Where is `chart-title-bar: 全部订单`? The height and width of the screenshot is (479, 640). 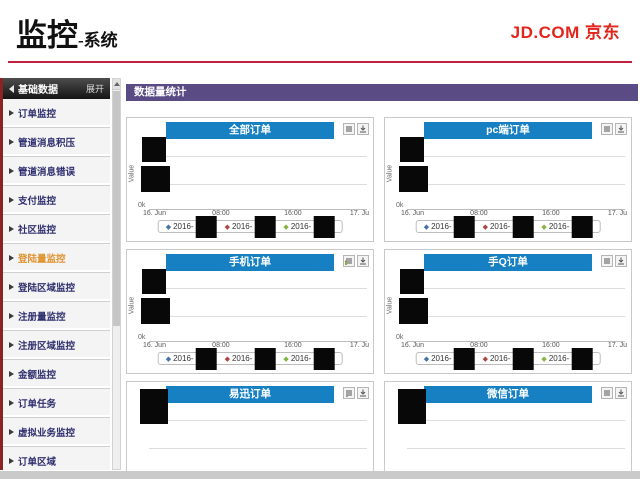 chart-title-bar: 全部订单 is located at coordinates (250, 130).